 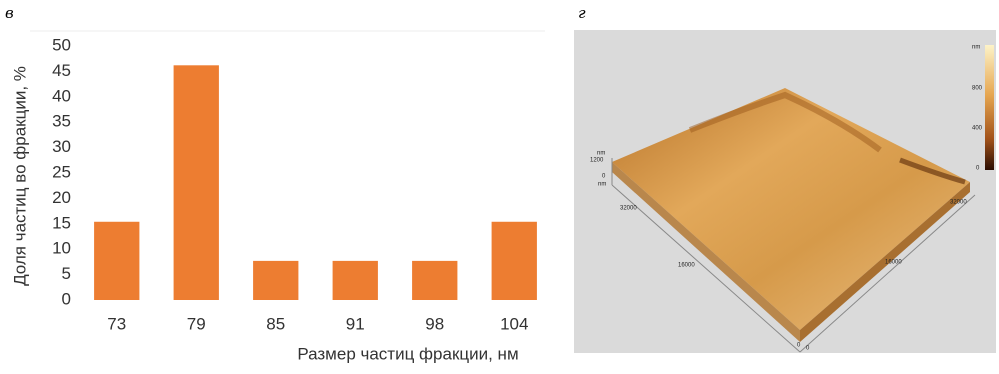 What do you see at coordinates (275, 323) in the screenshot?
I see `x-tick-label: 85` at bounding box center [275, 323].